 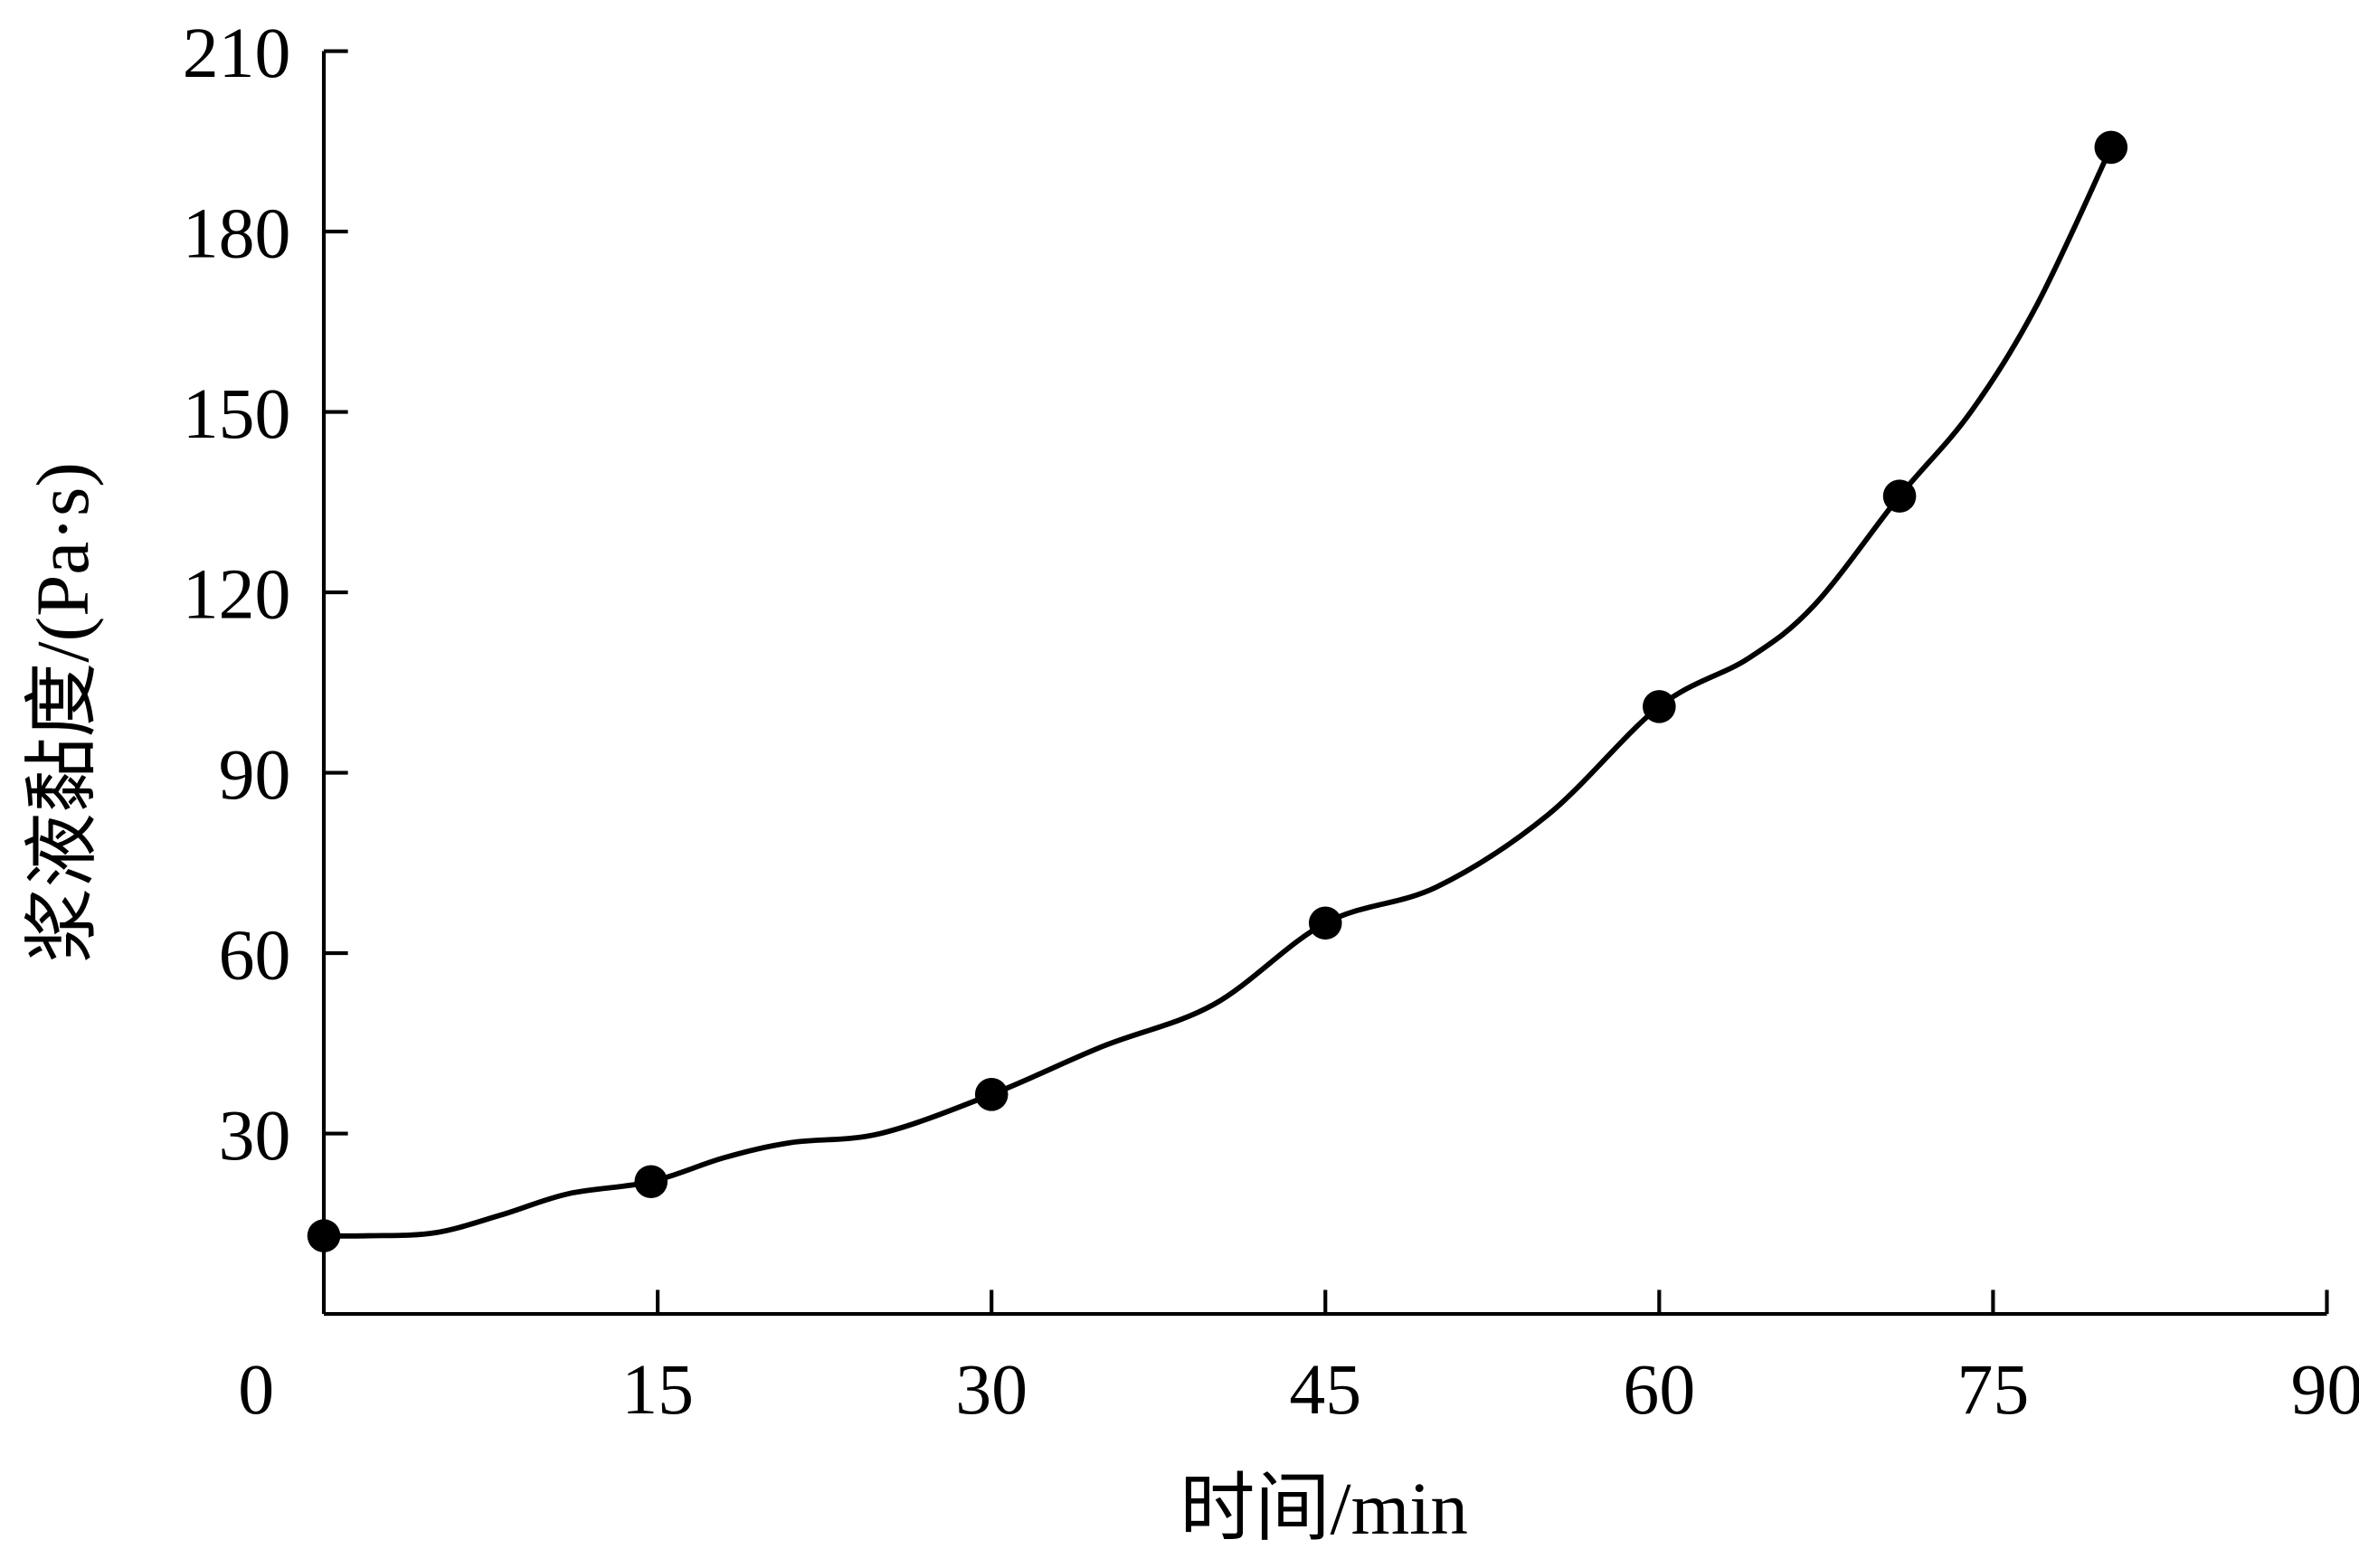 I want to click on y-tick-label: 210, so click(x=237, y=53).